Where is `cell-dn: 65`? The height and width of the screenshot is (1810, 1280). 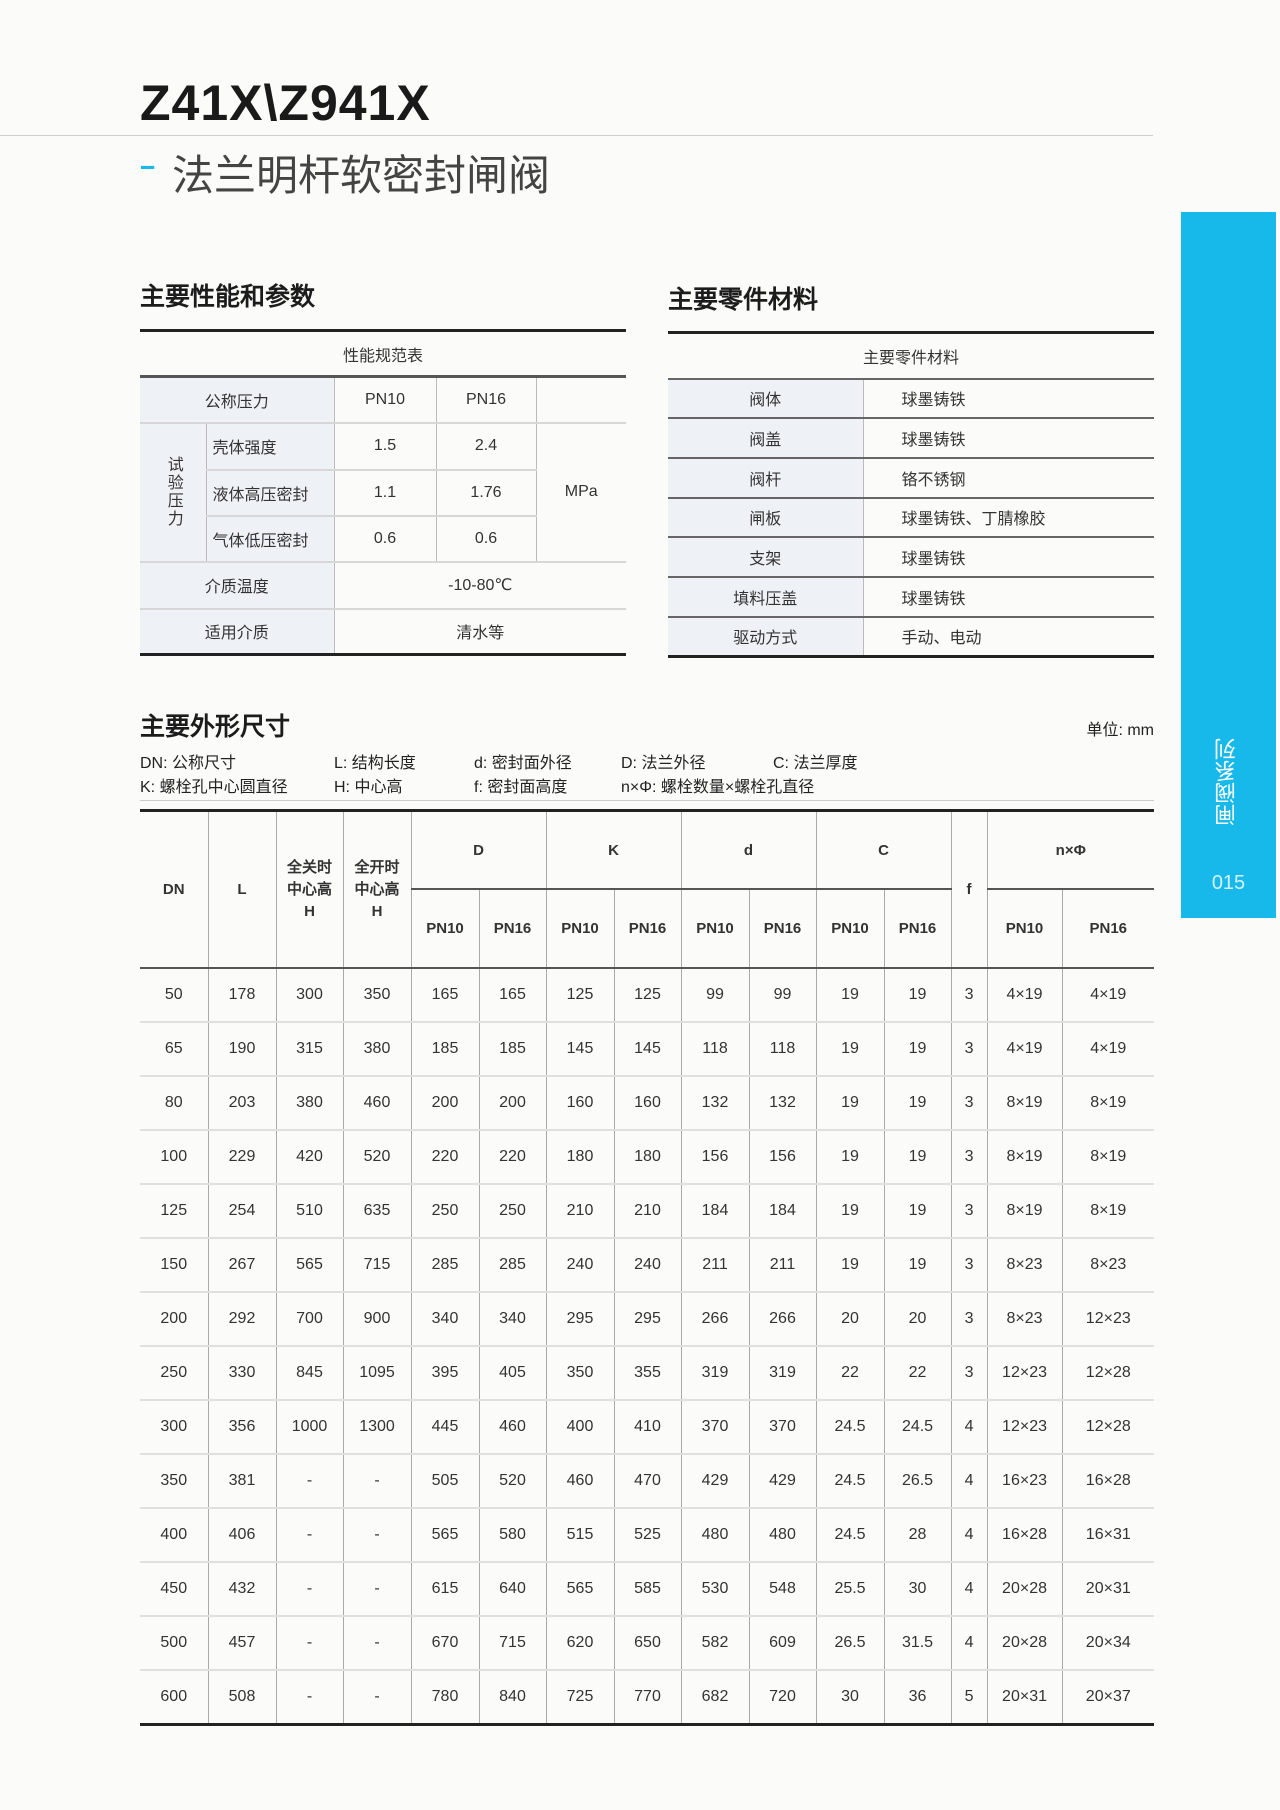
cell-dn: 65 is located at coordinates (174, 1048).